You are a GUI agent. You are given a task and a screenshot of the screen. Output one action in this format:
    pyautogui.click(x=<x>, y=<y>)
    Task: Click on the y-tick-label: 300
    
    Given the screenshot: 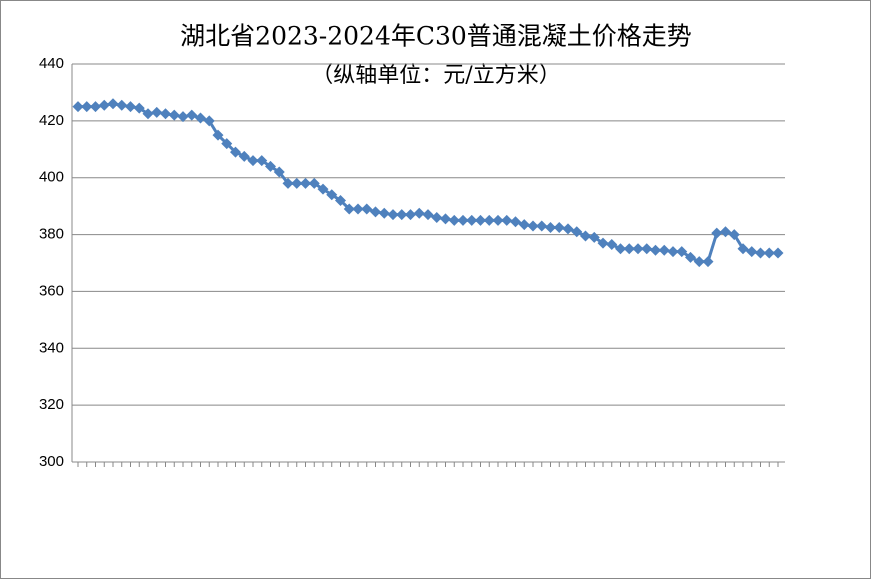 What is the action you would take?
    pyautogui.click(x=51, y=461)
    